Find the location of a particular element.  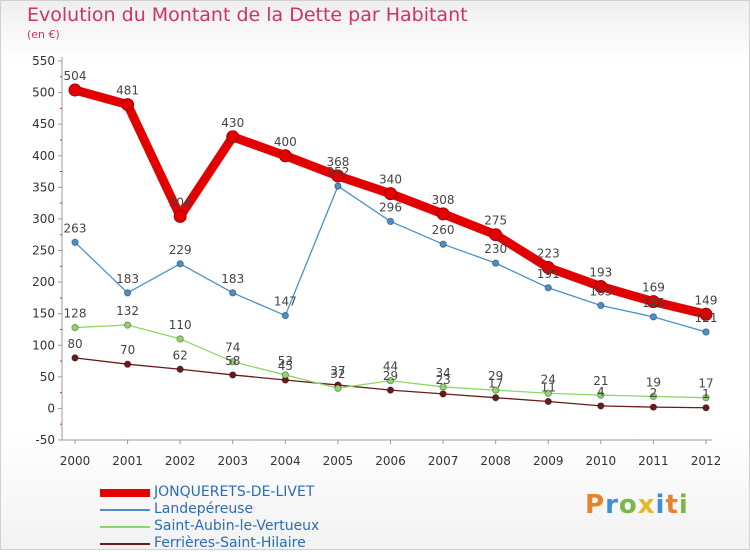

data-label: 132 is located at coordinates (127, 311).